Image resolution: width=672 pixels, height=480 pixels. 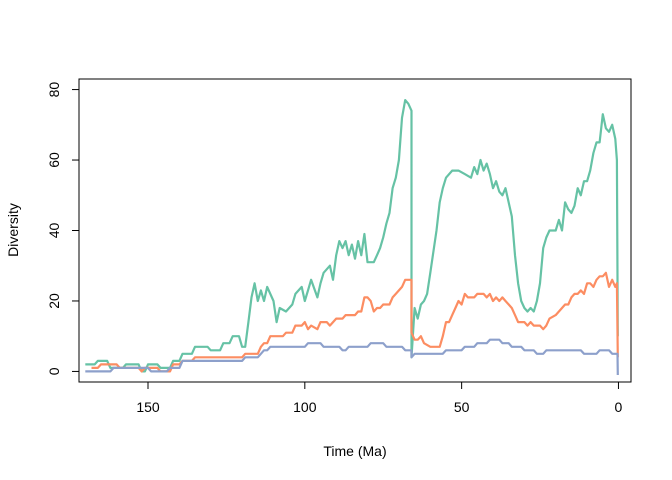 I want to click on y-tick-label: 60, so click(x=54, y=160).